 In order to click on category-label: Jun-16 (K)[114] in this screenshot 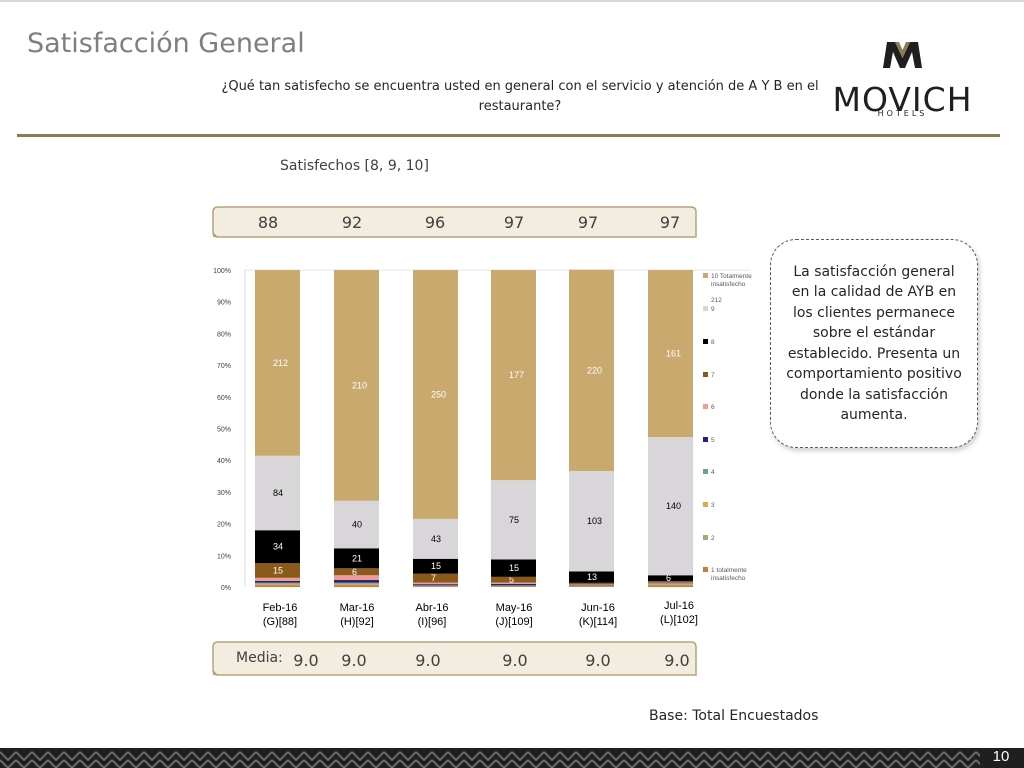, I will do `click(598, 615)`.